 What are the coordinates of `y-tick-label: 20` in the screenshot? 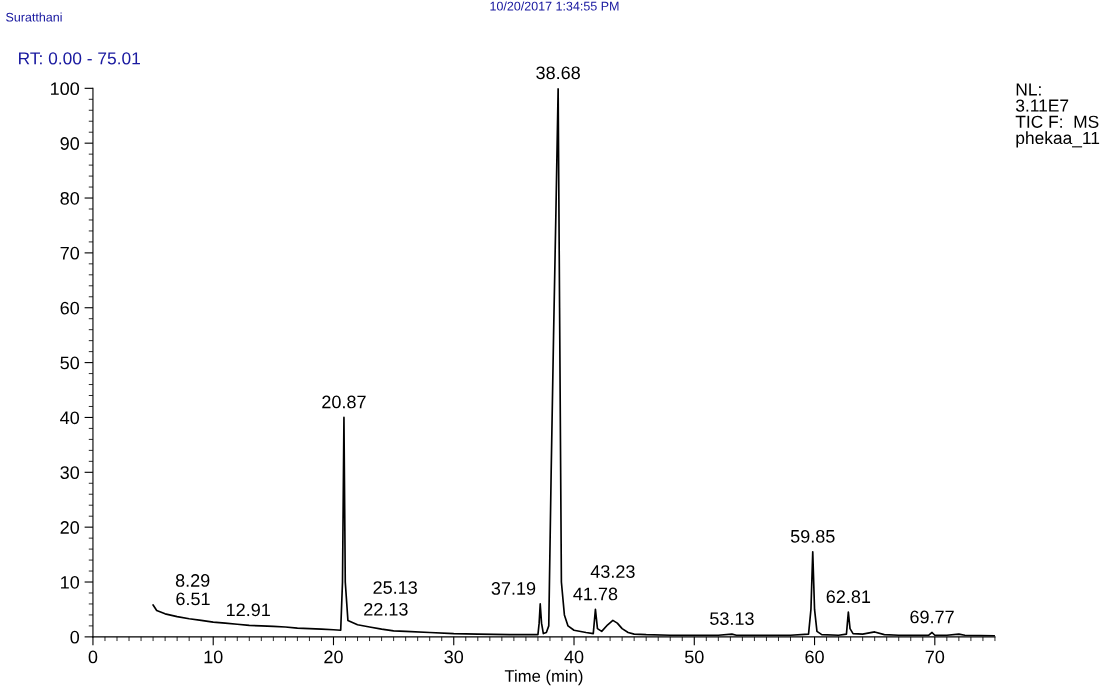 It's located at (70, 527).